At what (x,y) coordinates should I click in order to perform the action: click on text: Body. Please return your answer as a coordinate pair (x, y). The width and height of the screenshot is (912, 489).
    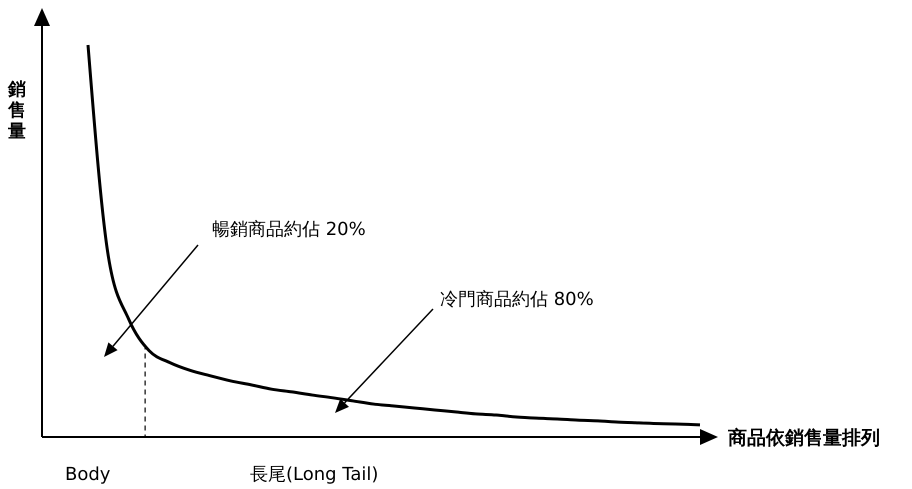
    Looking at the image, I should click on (88, 474).